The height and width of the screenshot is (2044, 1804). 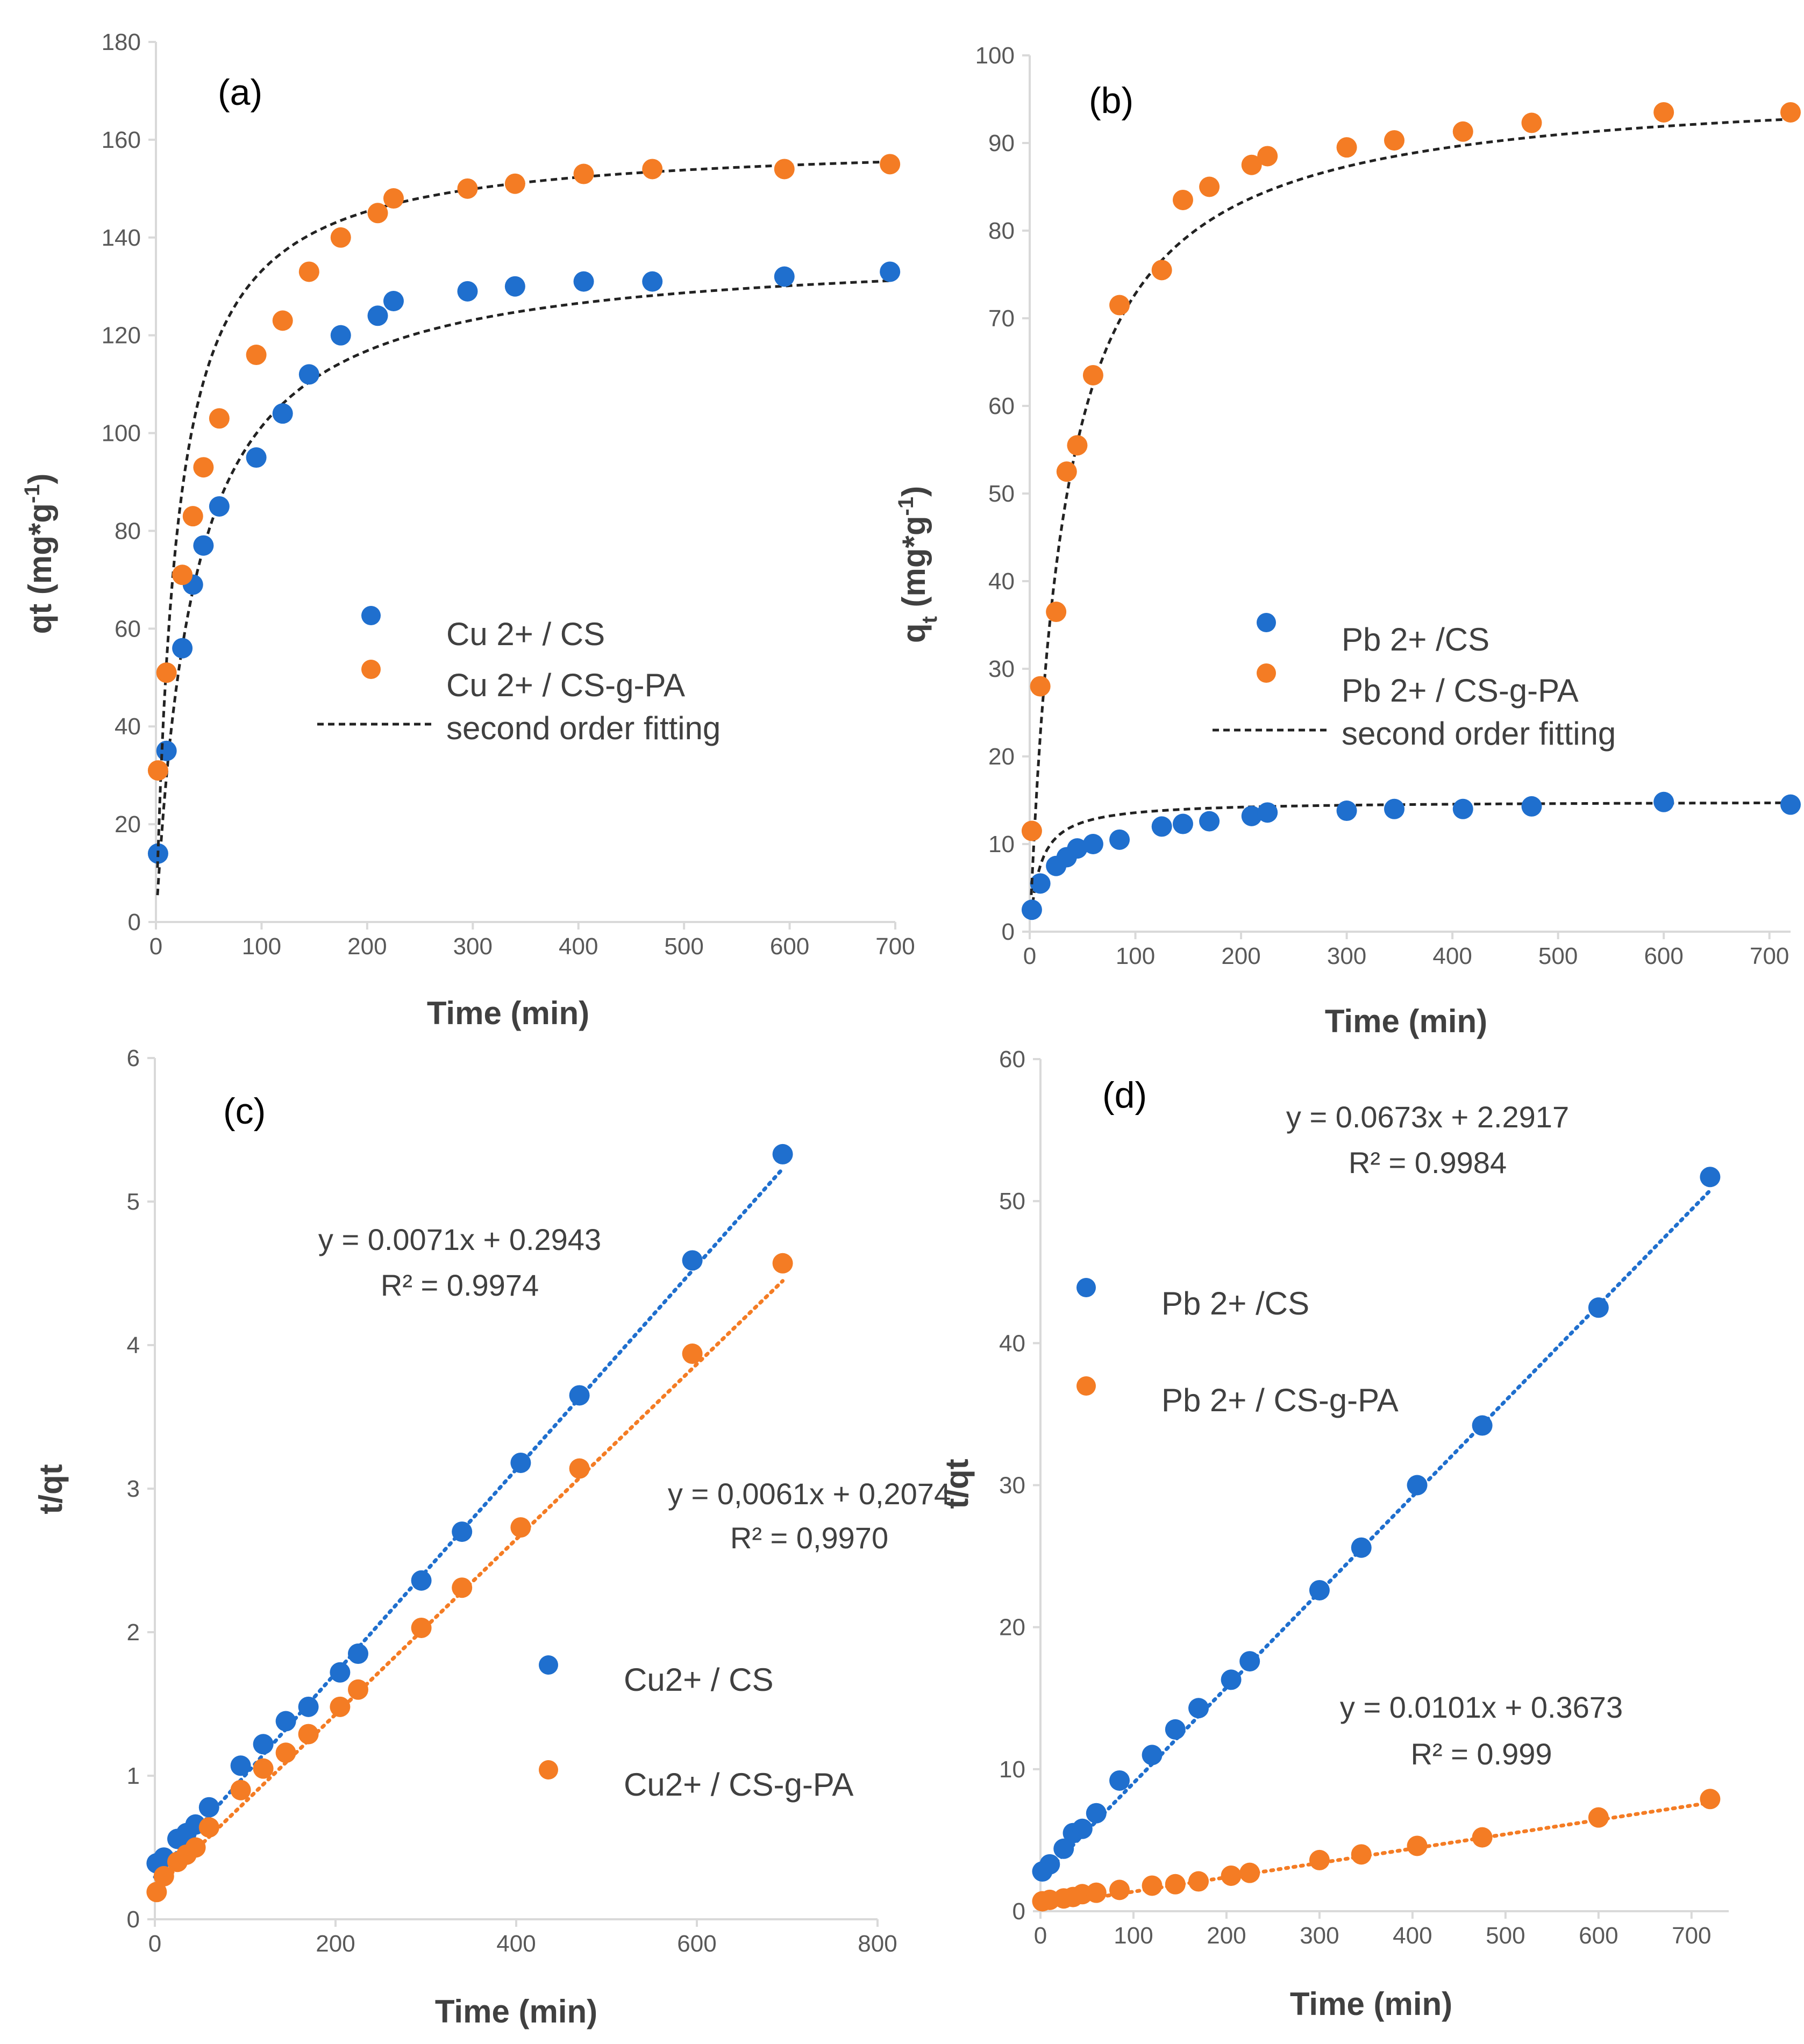 What do you see at coordinates (1012, 1627) in the screenshot?
I see `panel-d-y-tick-label: 20` at bounding box center [1012, 1627].